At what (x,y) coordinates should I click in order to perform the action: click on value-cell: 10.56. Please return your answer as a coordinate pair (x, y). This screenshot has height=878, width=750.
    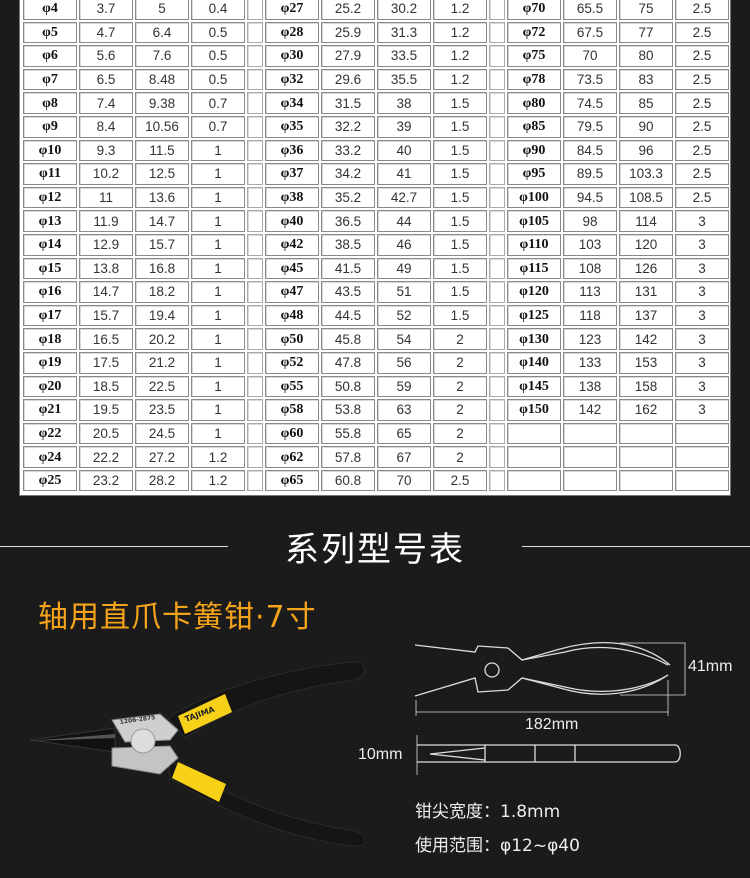
    Looking at the image, I should click on (162, 126).